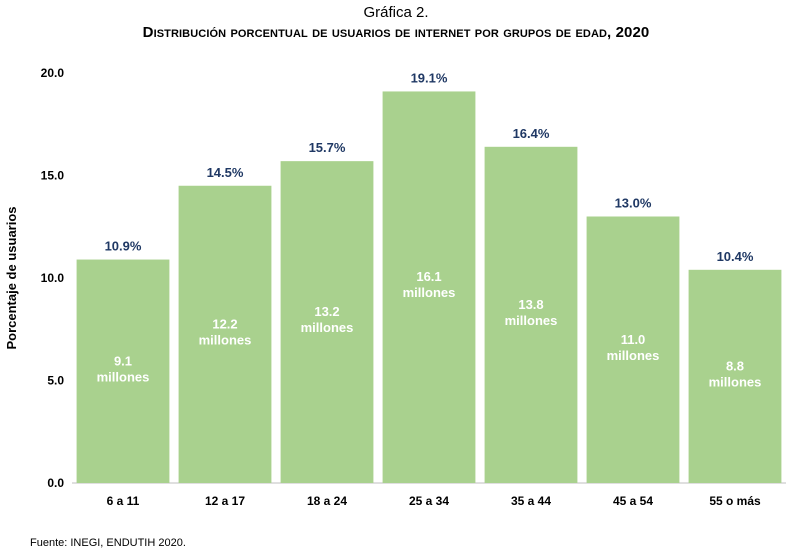 This screenshot has height=555, width=792. I want to click on bar-inner-label: 12.2, so click(224, 323).